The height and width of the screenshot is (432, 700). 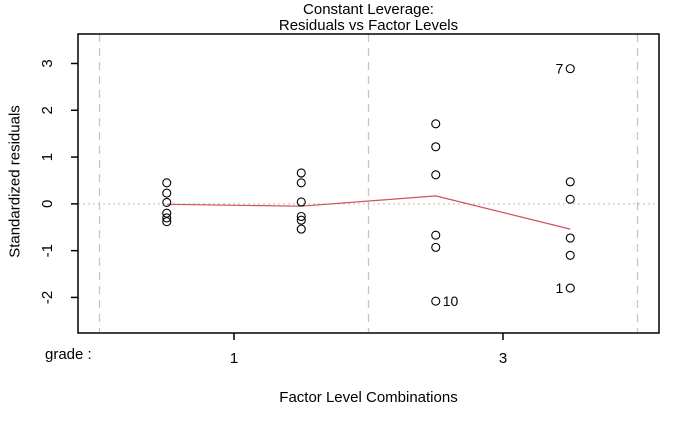 I want to click on y-tick-label: -1, so click(x=47, y=250).